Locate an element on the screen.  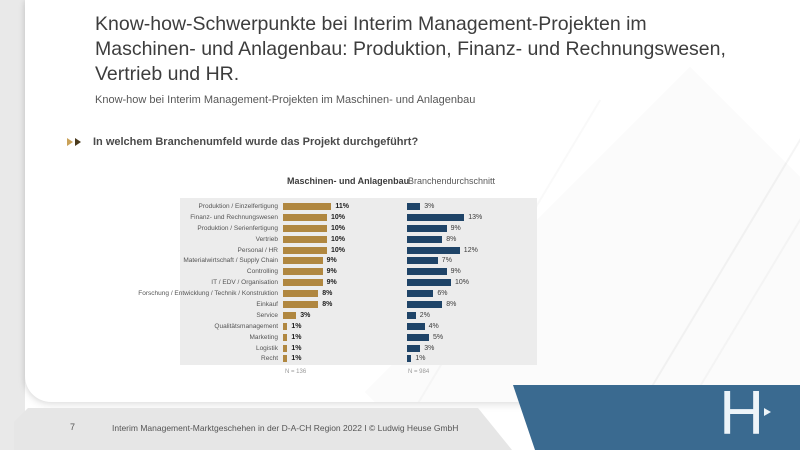
left-gutter is located at coordinates (12, 225).